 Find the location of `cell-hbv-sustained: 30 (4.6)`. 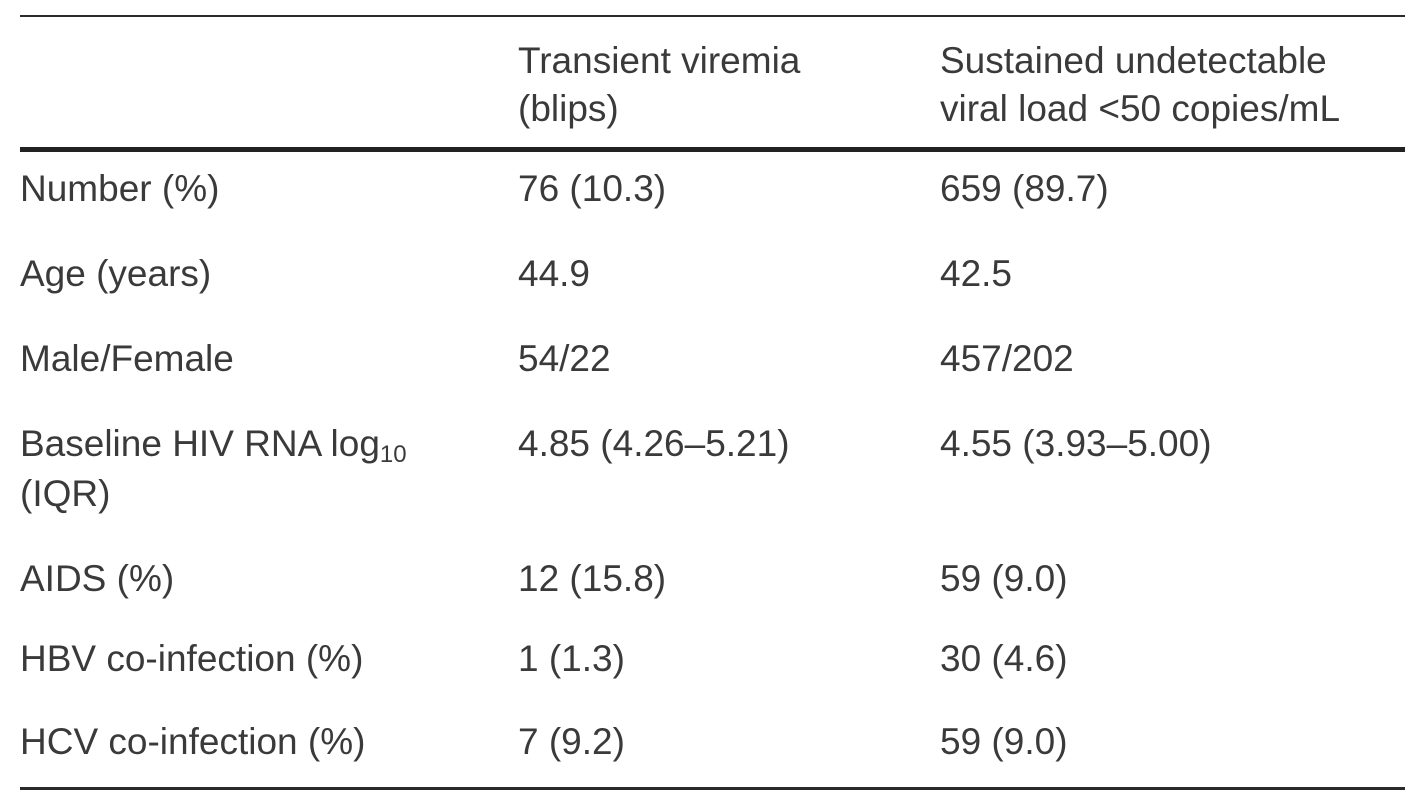

cell-hbv-sustained: 30 (4.6) is located at coordinates (1004, 658).